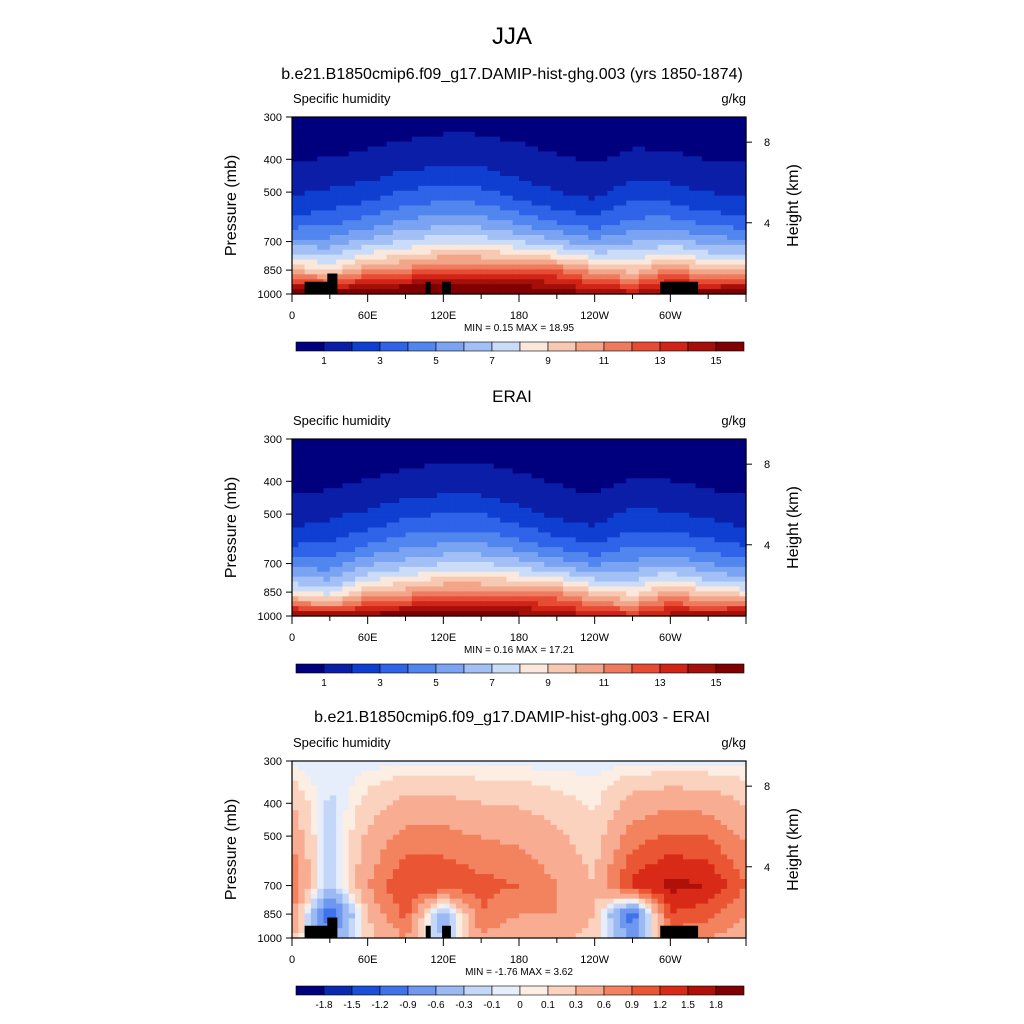  I want to click on variable-label: Specific humidity, so click(342, 420).